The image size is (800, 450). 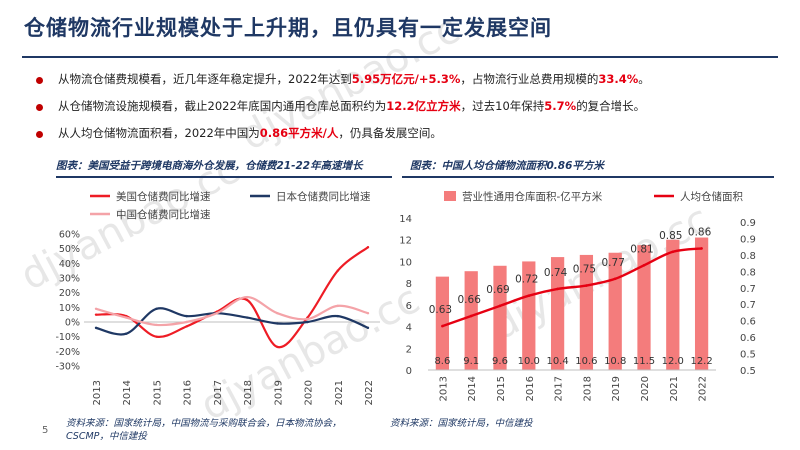 I want to click on y-tick-label: -30%, so click(x=68, y=367).